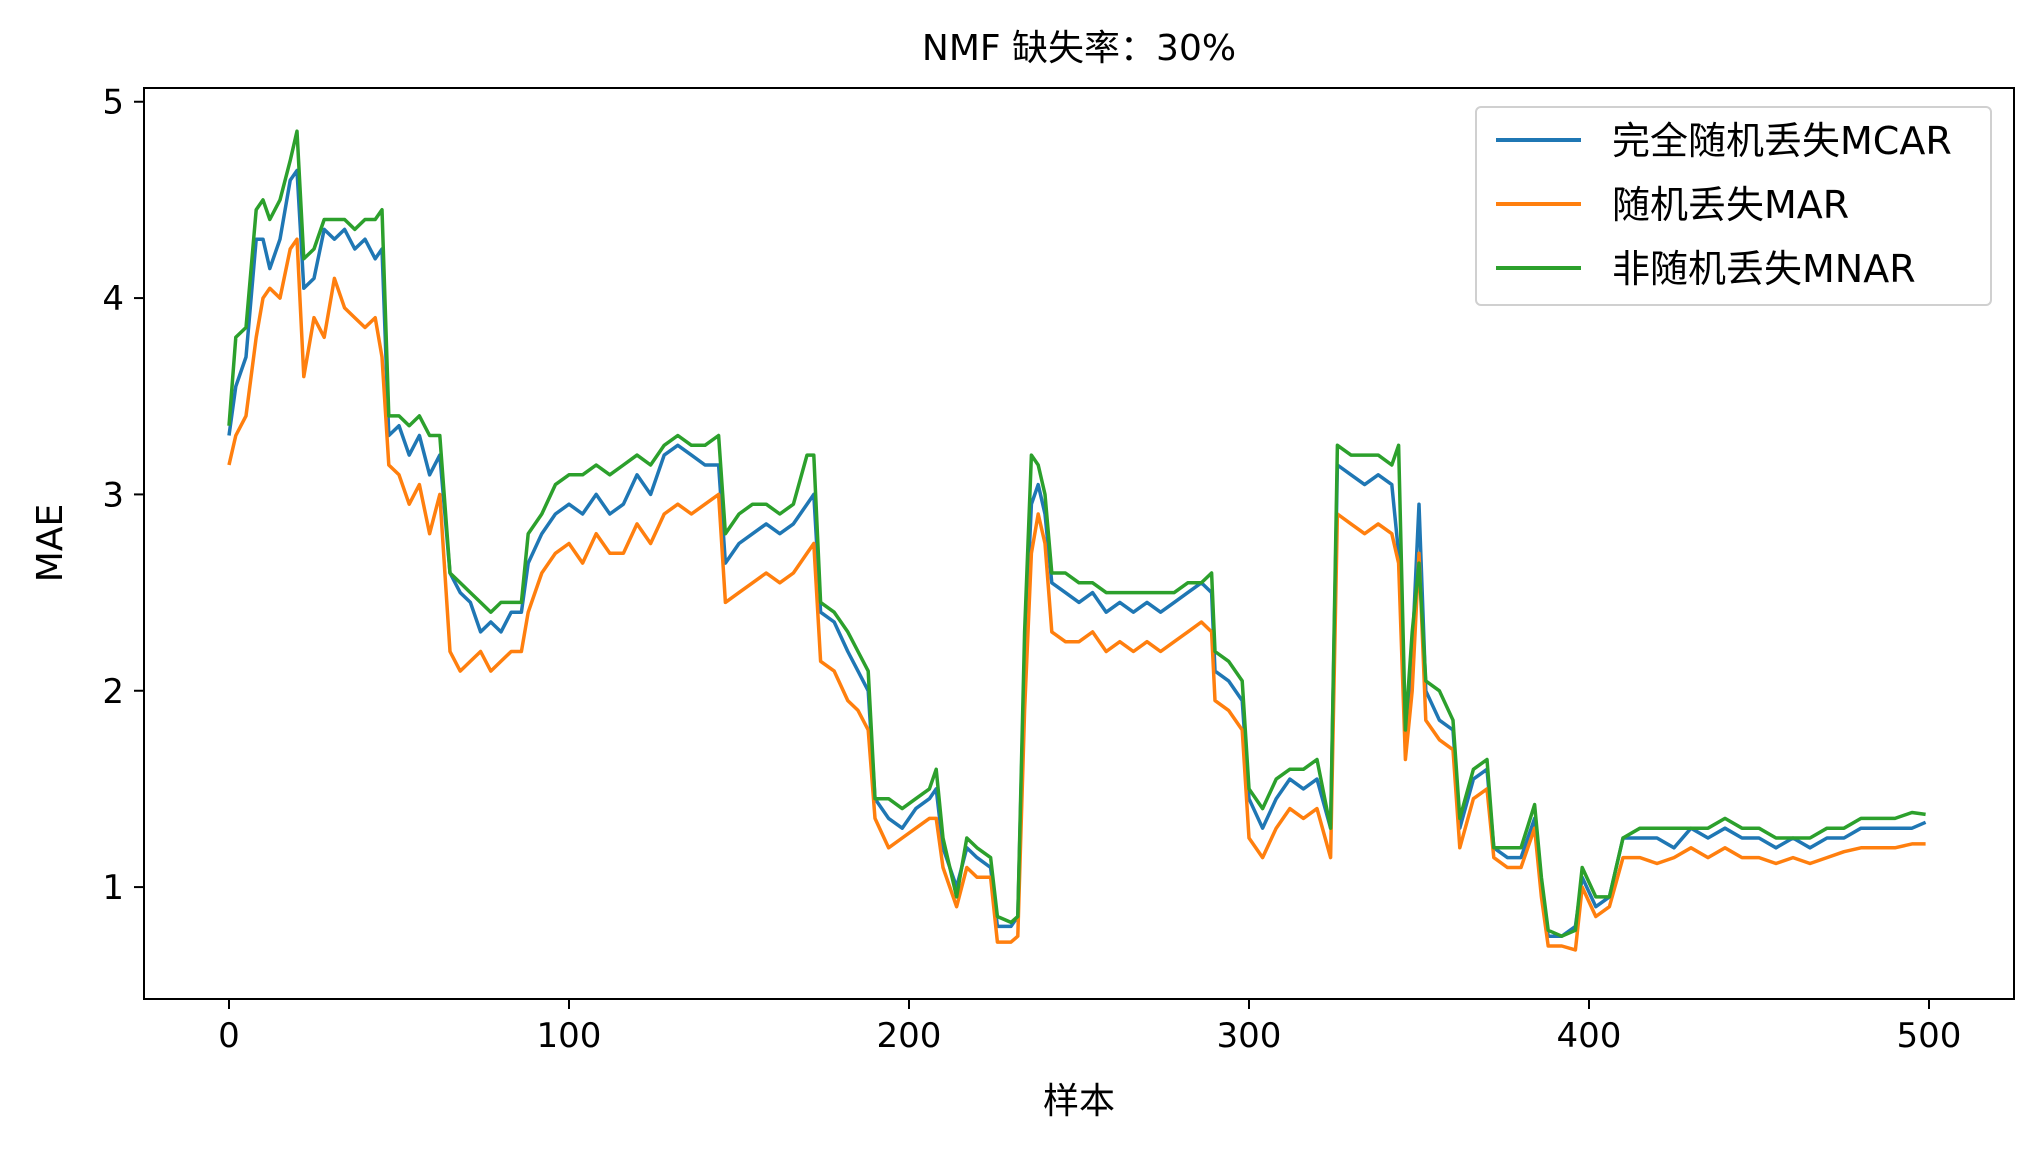  Describe the element at coordinates (1782, 141) in the screenshot. I see `legend-label-mcar: 完全随机丢失MCAR` at that location.